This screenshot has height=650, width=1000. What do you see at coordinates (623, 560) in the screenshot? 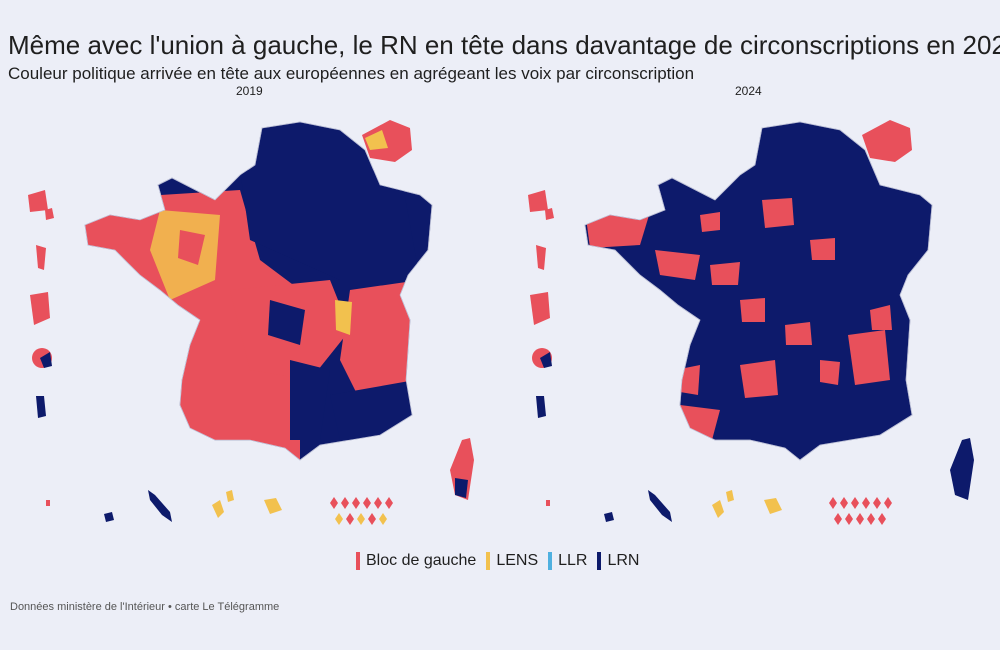
I see `legend-label-rn: LRN` at bounding box center [623, 560].